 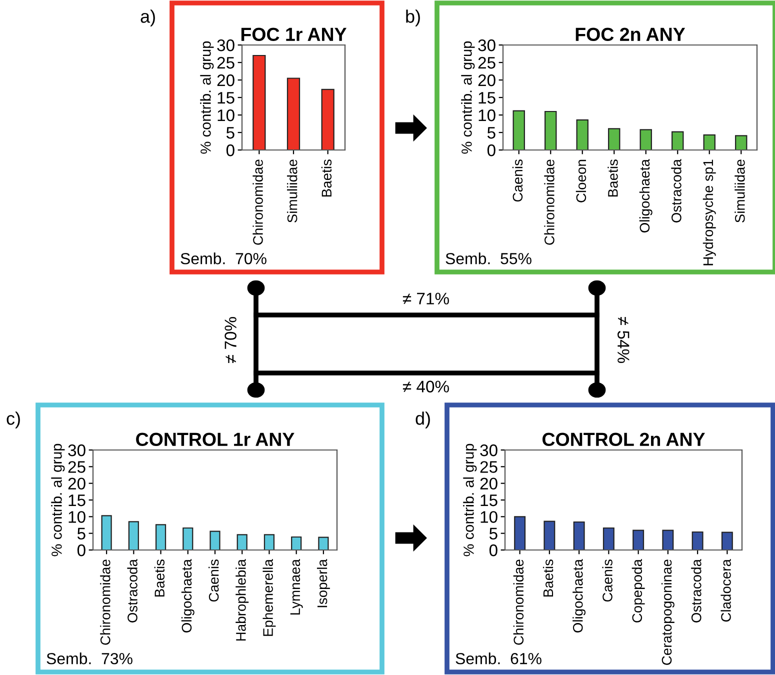 What do you see at coordinates (423, 420) in the screenshot?
I see `text: d)` at bounding box center [423, 420].